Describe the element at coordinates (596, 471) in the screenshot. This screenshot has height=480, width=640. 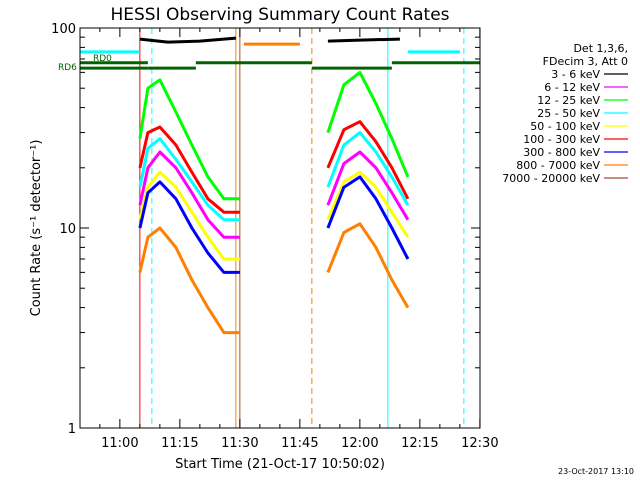
I see `footer-date: 23-Oct-2017 13:10` at that location.